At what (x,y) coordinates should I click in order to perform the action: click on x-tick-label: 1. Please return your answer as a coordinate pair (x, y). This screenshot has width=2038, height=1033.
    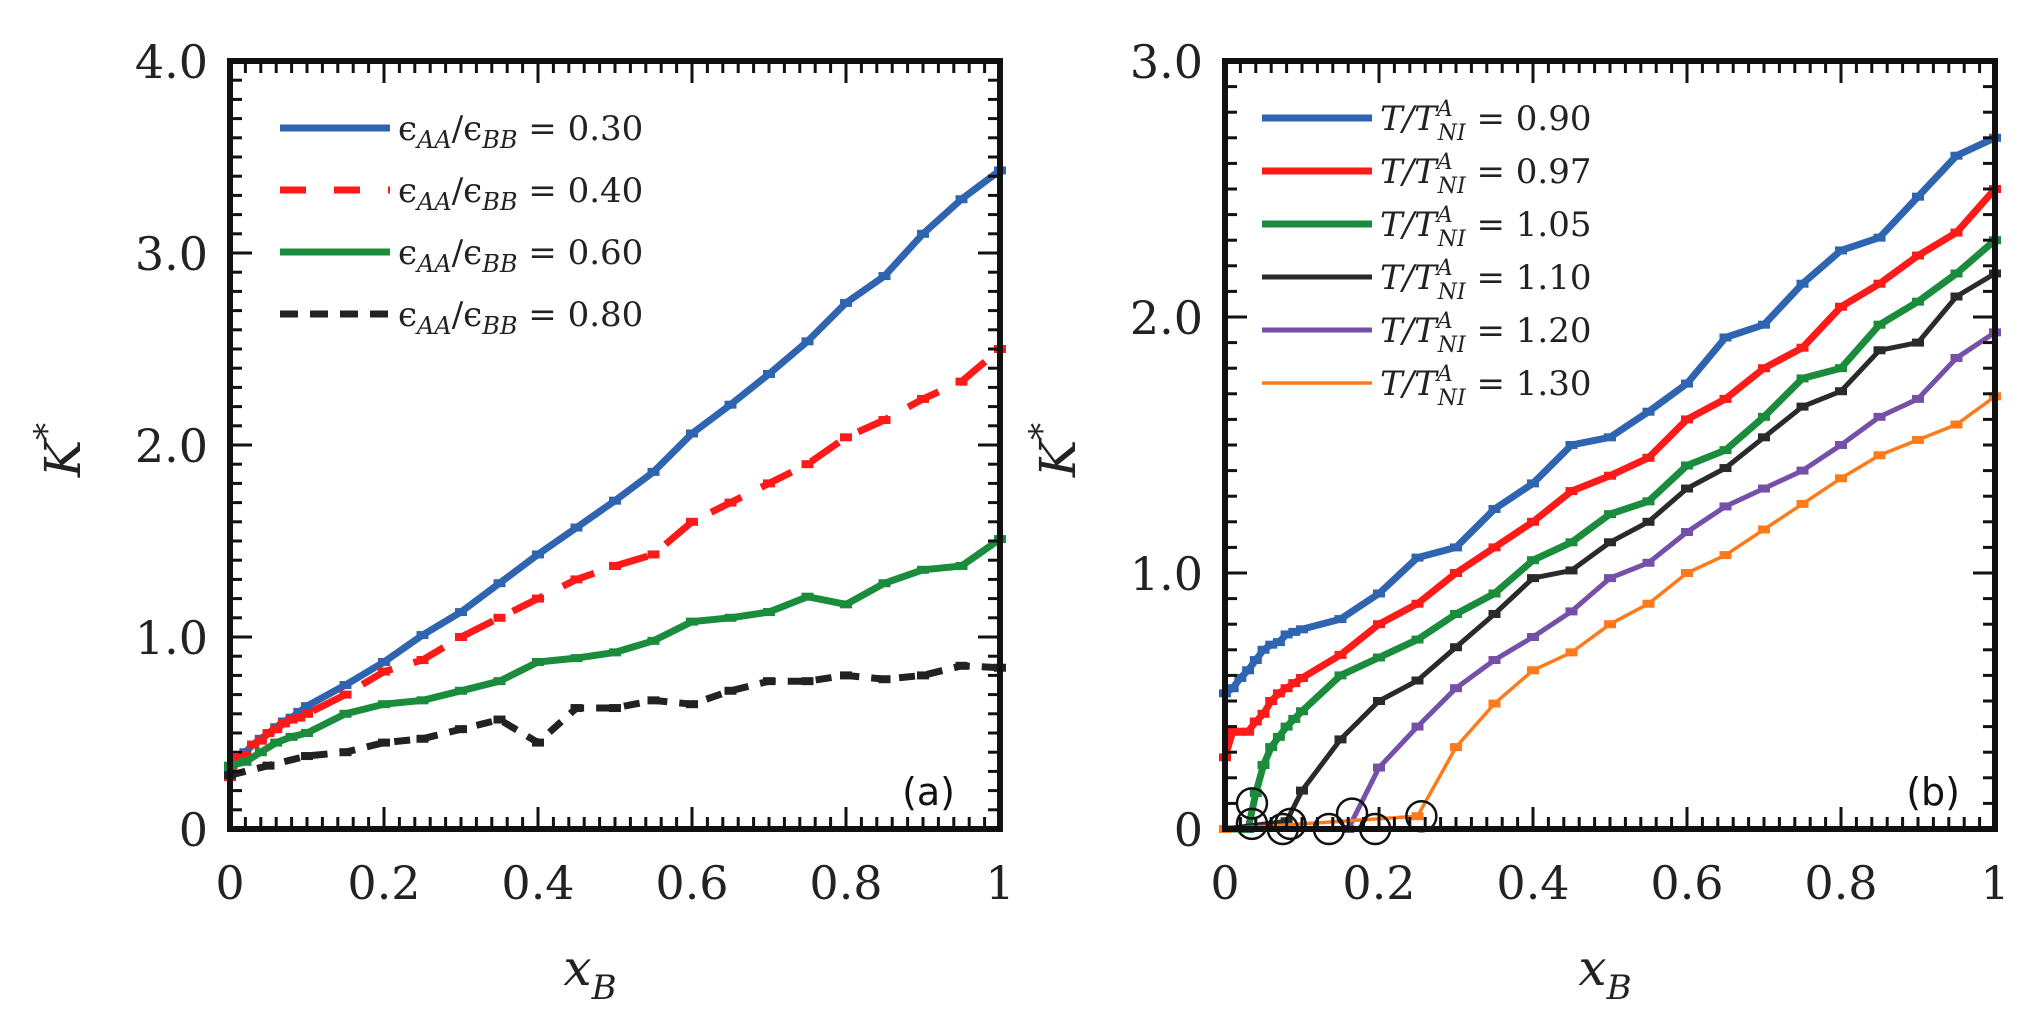
    Looking at the image, I should click on (1994, 883).